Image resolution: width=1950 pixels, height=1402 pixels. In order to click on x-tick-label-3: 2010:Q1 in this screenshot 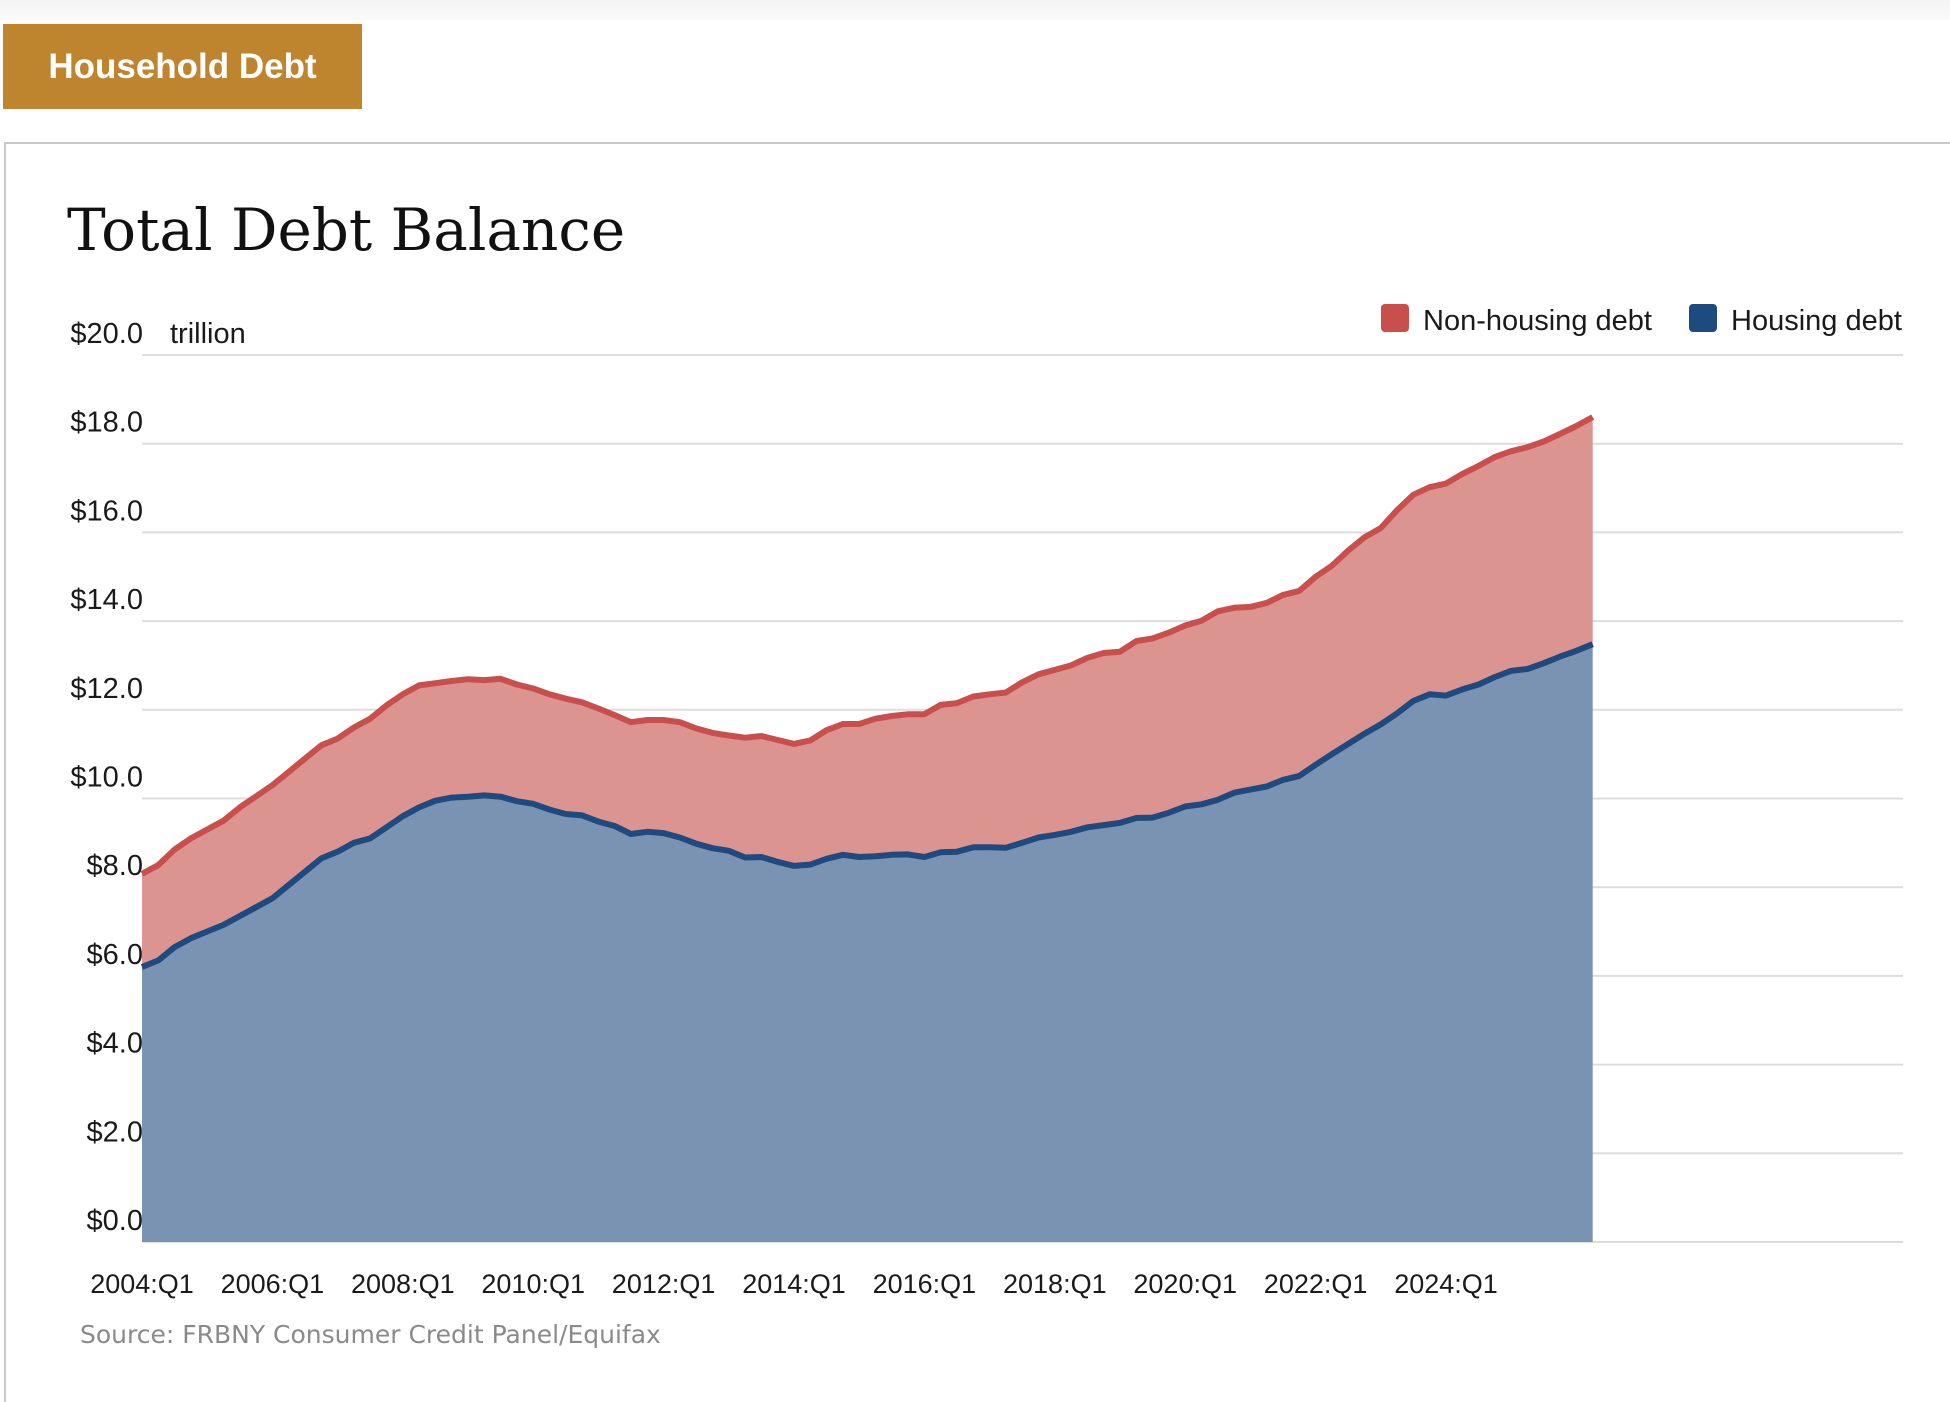, I will do `click(533, 1284)`.